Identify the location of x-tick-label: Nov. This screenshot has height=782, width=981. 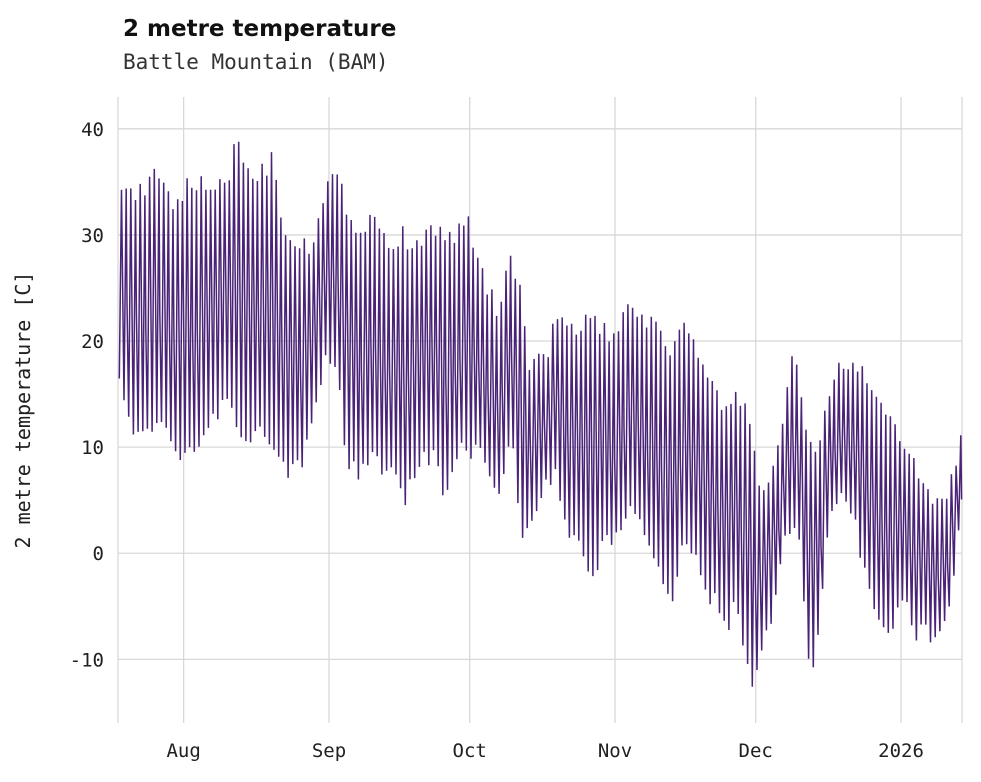
(615, 751).